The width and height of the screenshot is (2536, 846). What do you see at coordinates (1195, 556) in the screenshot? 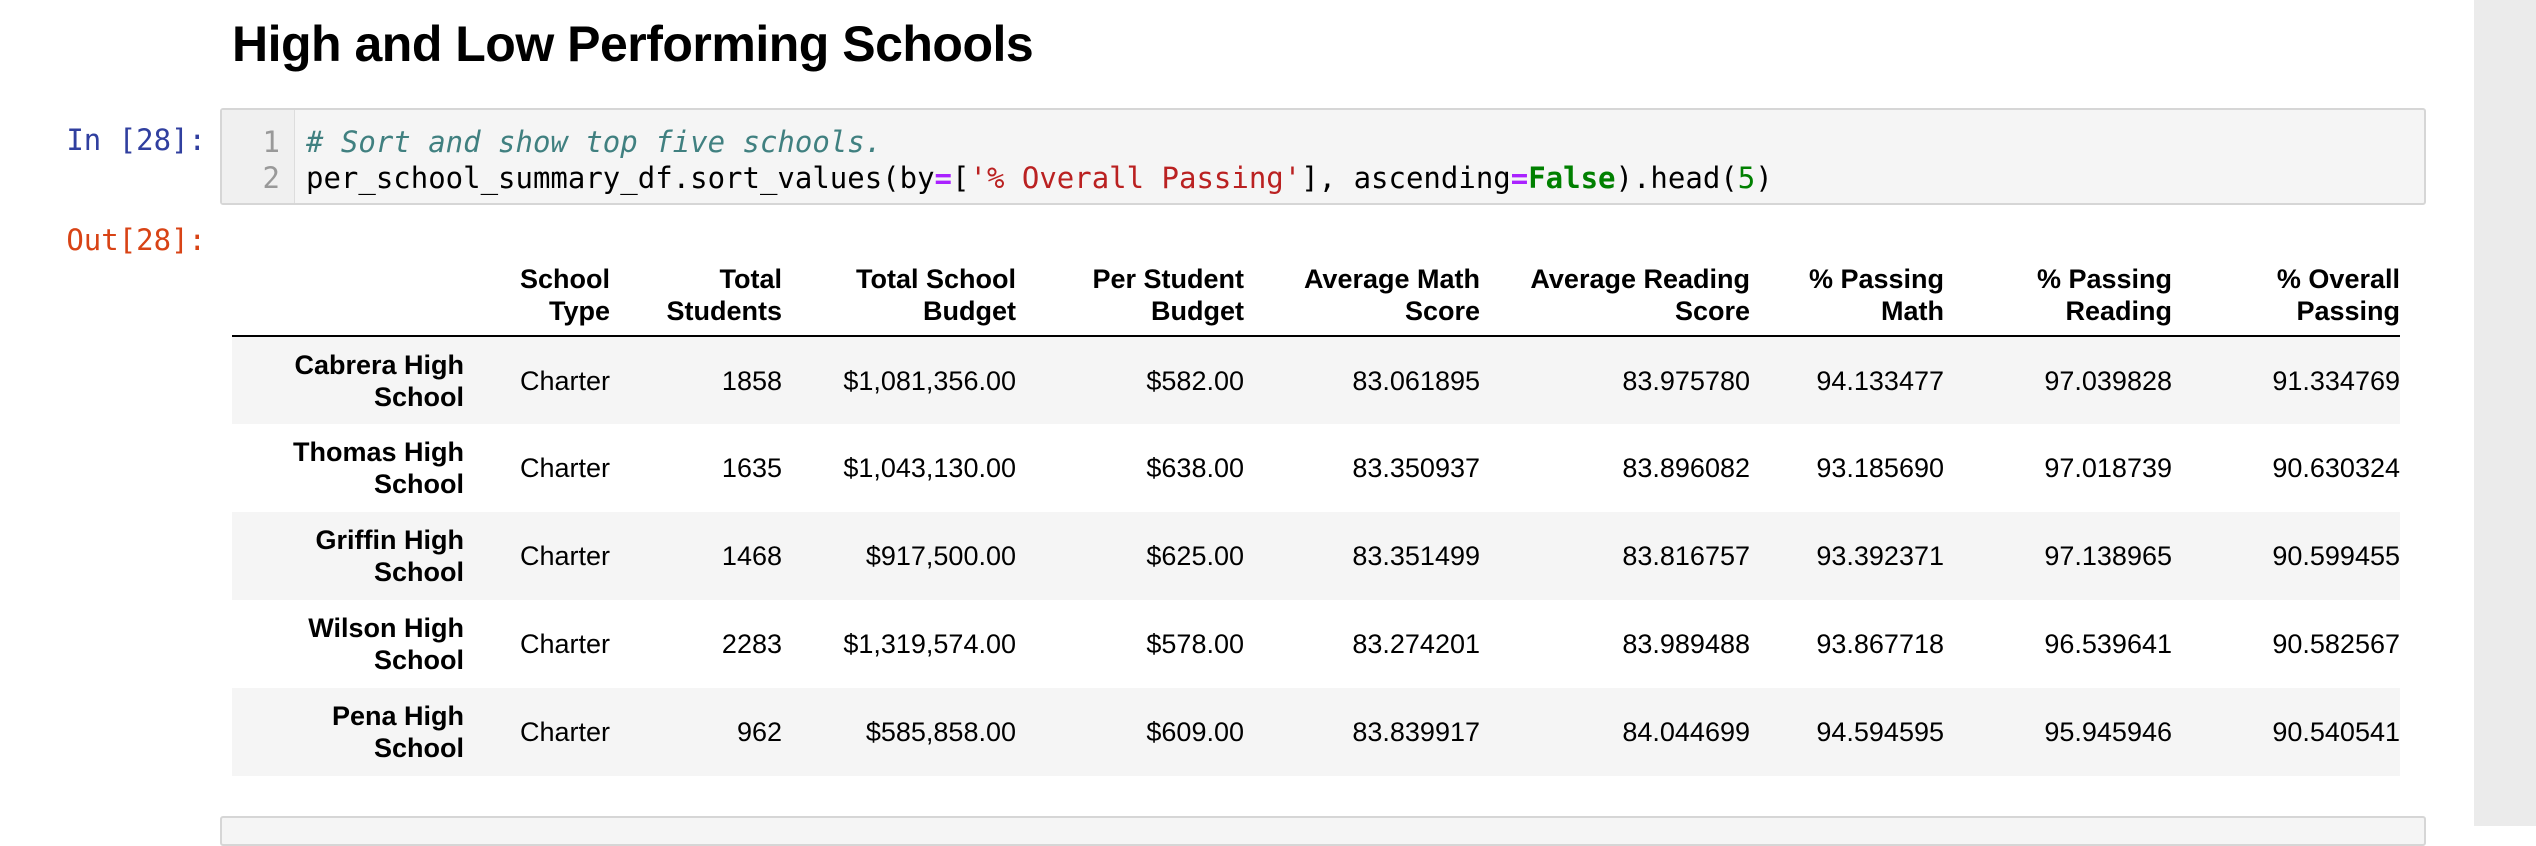
I see `table-cell: $625.00` at bounding box center [1195, 556].